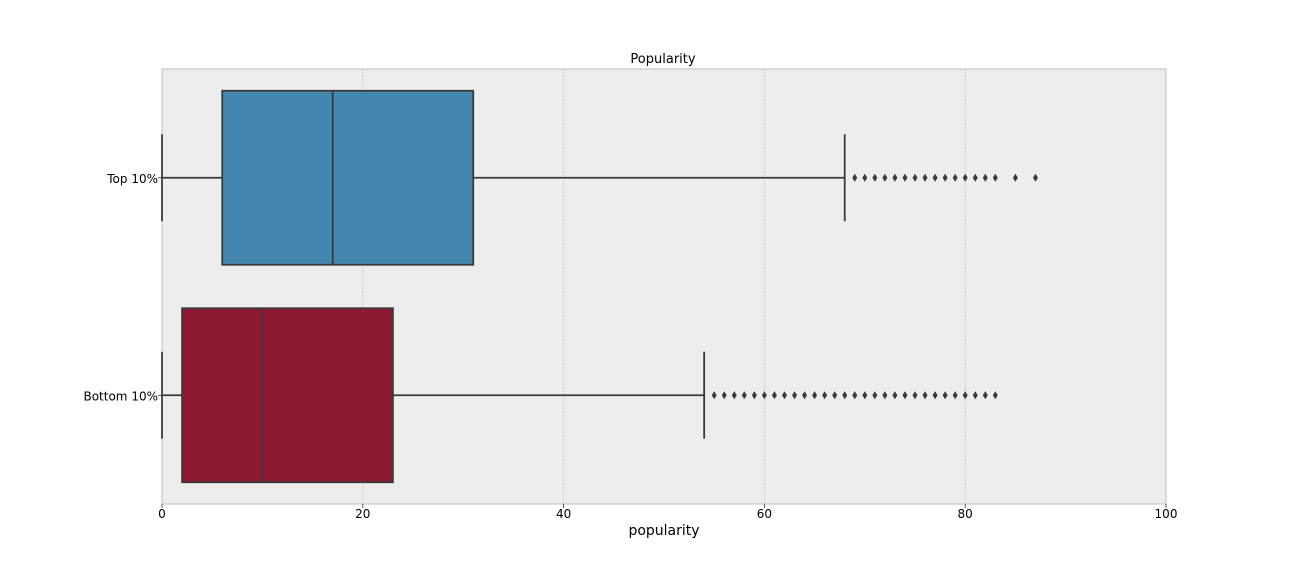 This screenshot has width=1296, height=576. I want to click on x-tick-label: 80, so click(965, 514).